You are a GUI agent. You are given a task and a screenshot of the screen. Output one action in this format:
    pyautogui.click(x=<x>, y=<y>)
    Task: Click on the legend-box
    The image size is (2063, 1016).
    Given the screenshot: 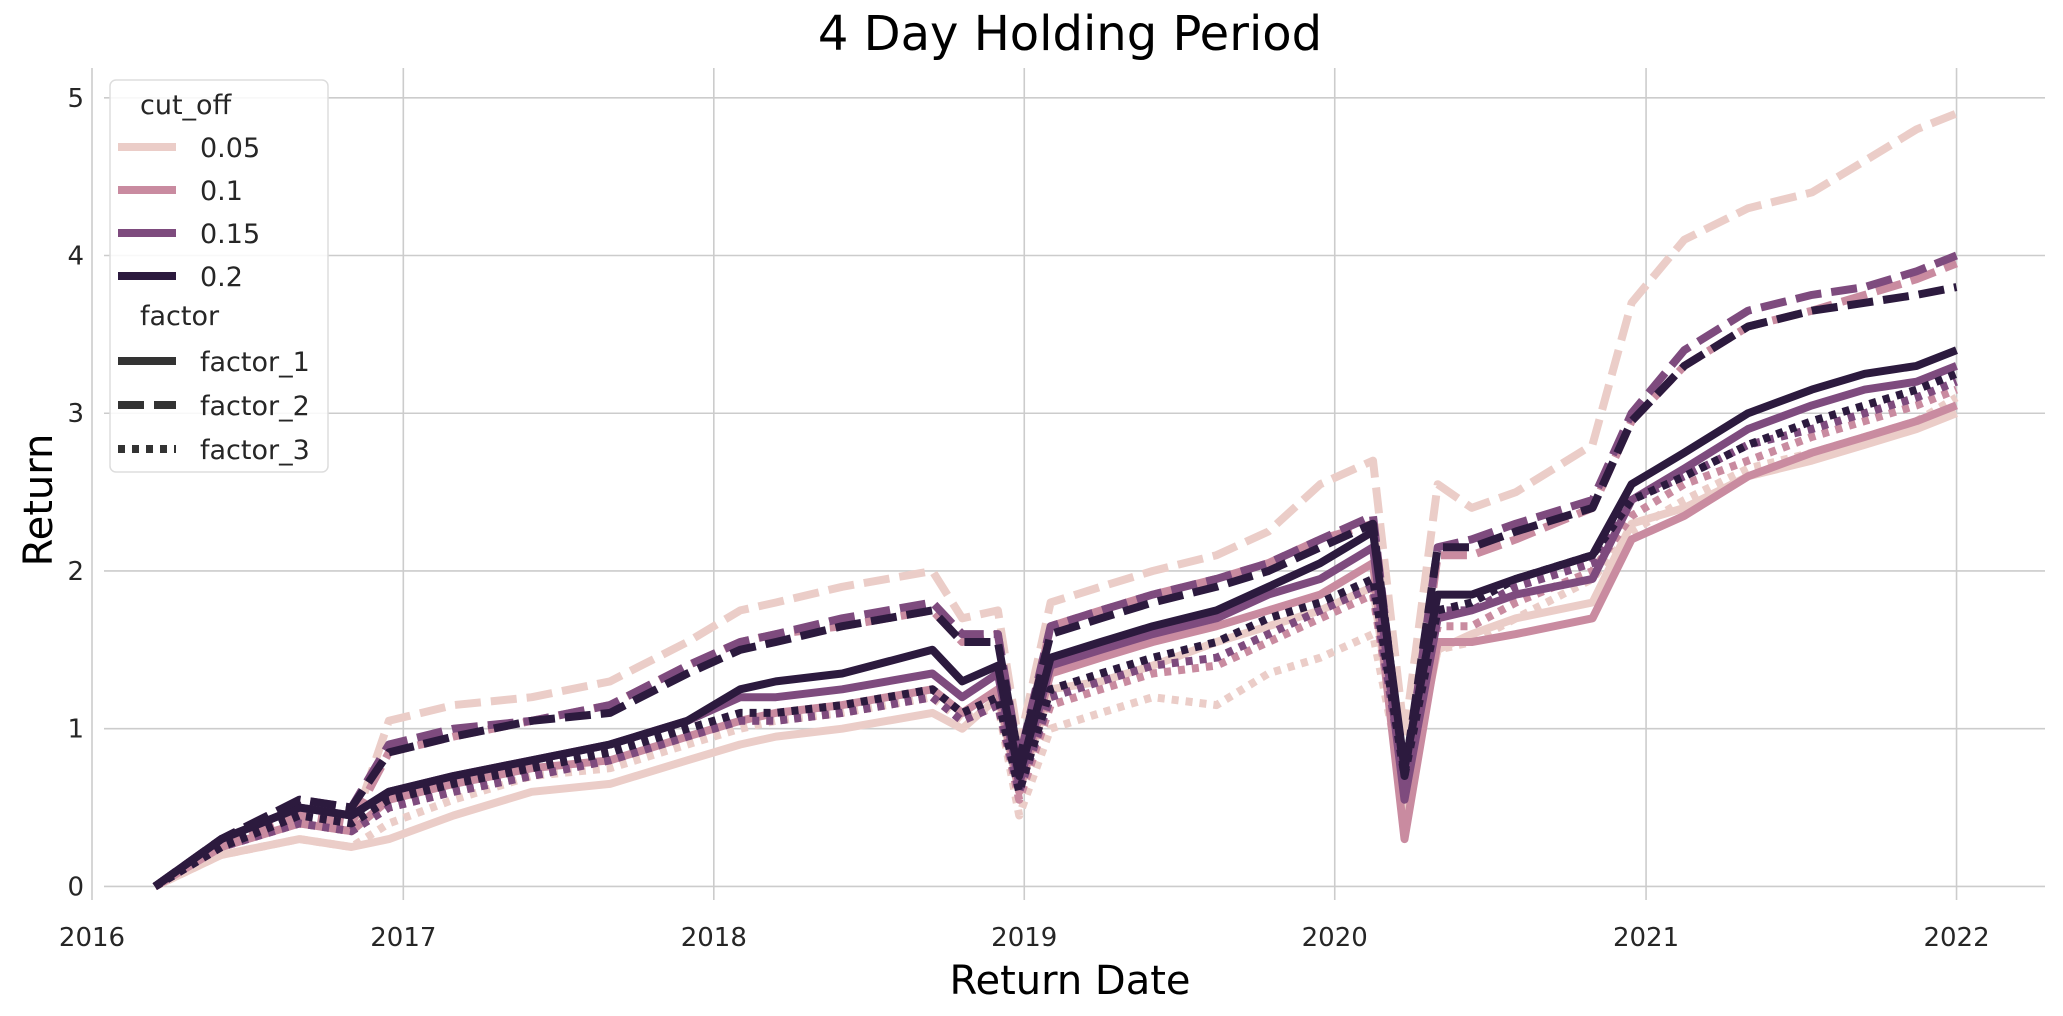 What is the action you would take?
    pyautogui.click(x=219, y=276)
    